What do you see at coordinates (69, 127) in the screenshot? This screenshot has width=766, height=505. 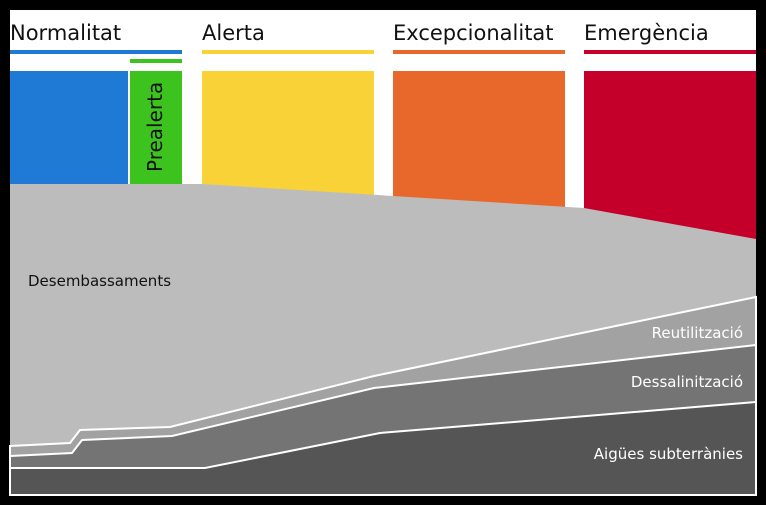 I see `block-normalitat` at bounding box center [69, 127].